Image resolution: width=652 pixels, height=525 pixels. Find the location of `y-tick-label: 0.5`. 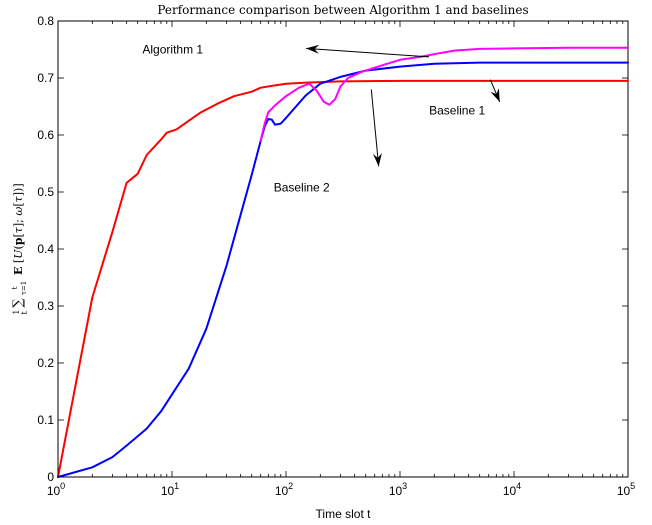

y-tick-label: 0.5 is located at coordinates (45, 192).